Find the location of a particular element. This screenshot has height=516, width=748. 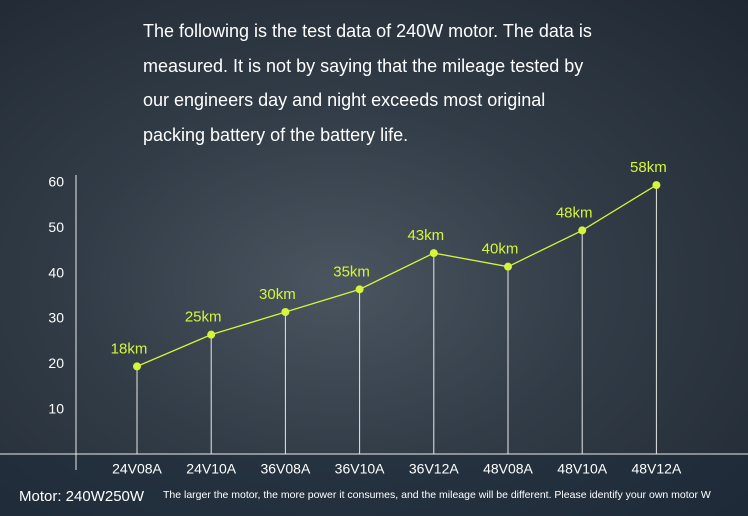

y-tick-label: 30 is located at coordinates (56, 318).